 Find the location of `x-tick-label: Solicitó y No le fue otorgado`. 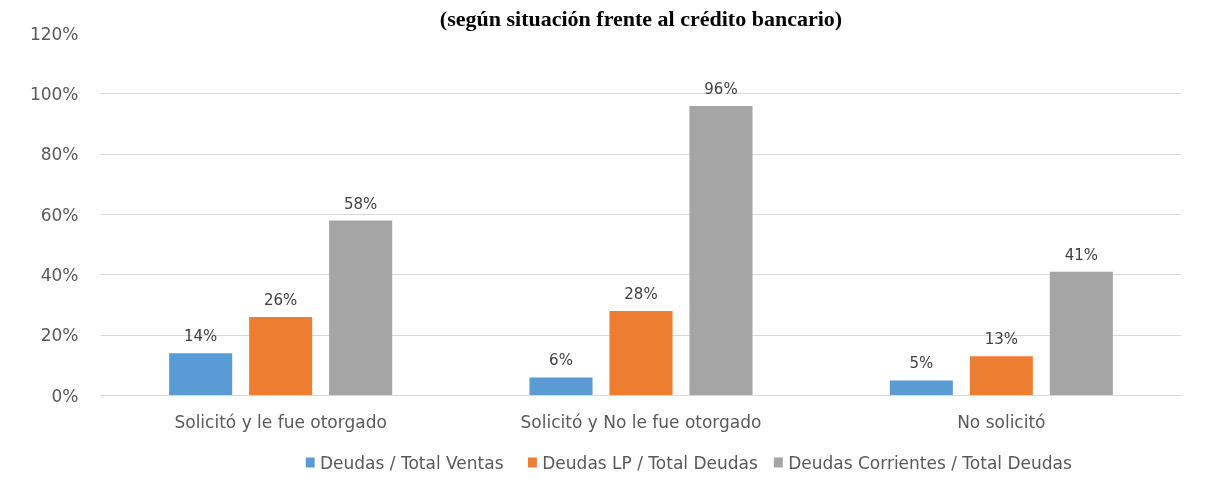

x-tick-label: Solicitó y No le fue otorgado is located at coordinates (641, 421).